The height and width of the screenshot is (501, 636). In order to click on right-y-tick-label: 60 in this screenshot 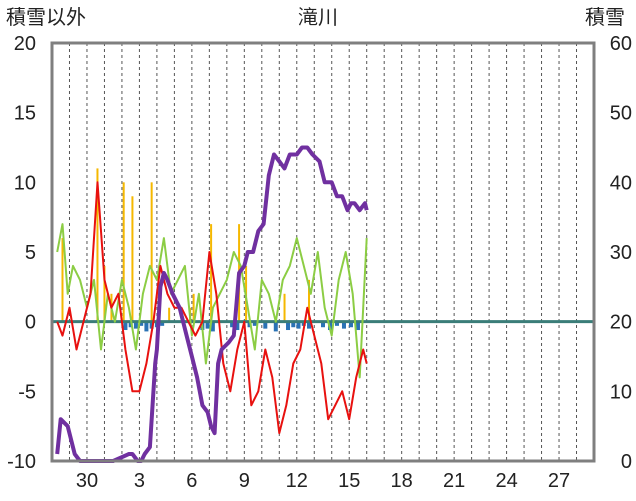, I will do `click(621, 44)`.